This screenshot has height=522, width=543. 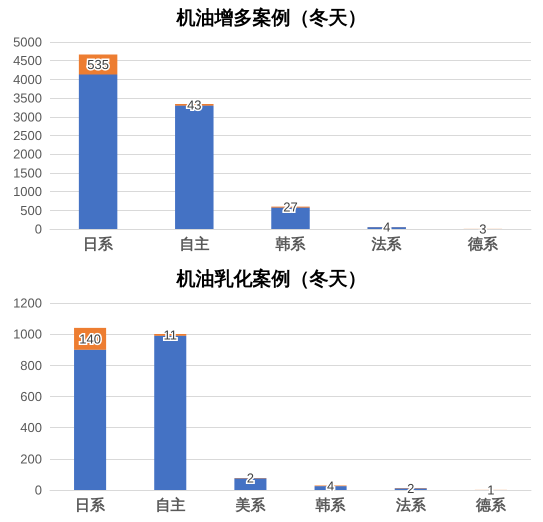 What do you see at coordinates (194, 104) in the screenshot?
I see `data-label: 43` at bounding box center [194, 104].